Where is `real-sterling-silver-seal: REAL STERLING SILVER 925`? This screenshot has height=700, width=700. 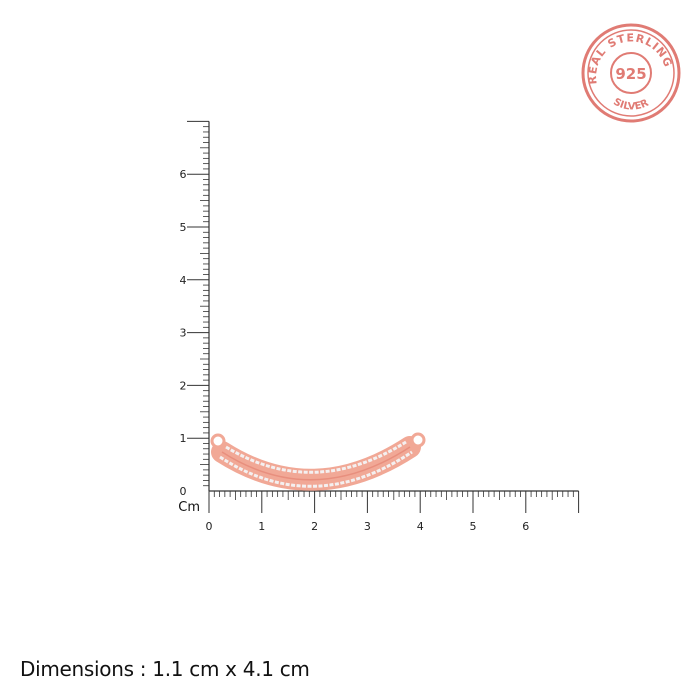 real-sterling-silver-seal: REAL STERLING SILVER 925 is located at coordinates (631, 73).